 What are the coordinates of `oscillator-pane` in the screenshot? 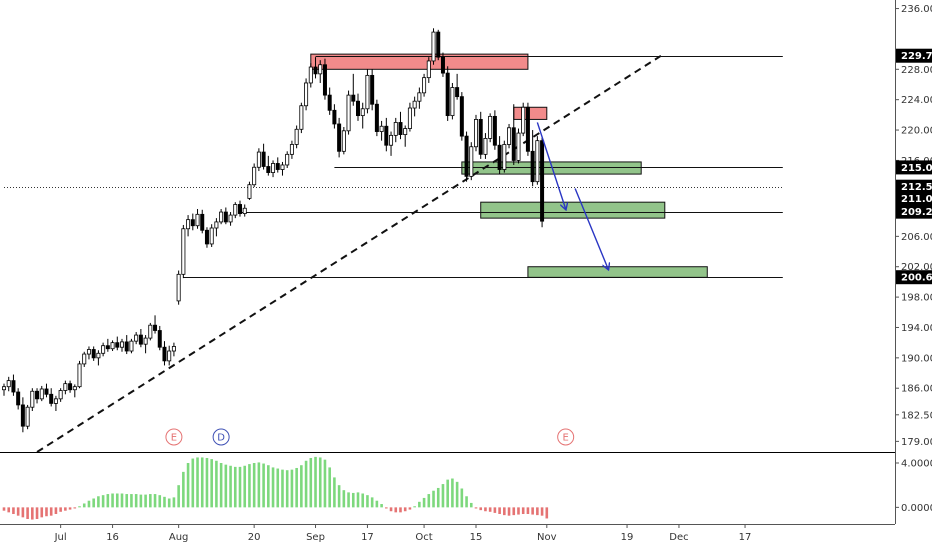 It's located at (275, 488).